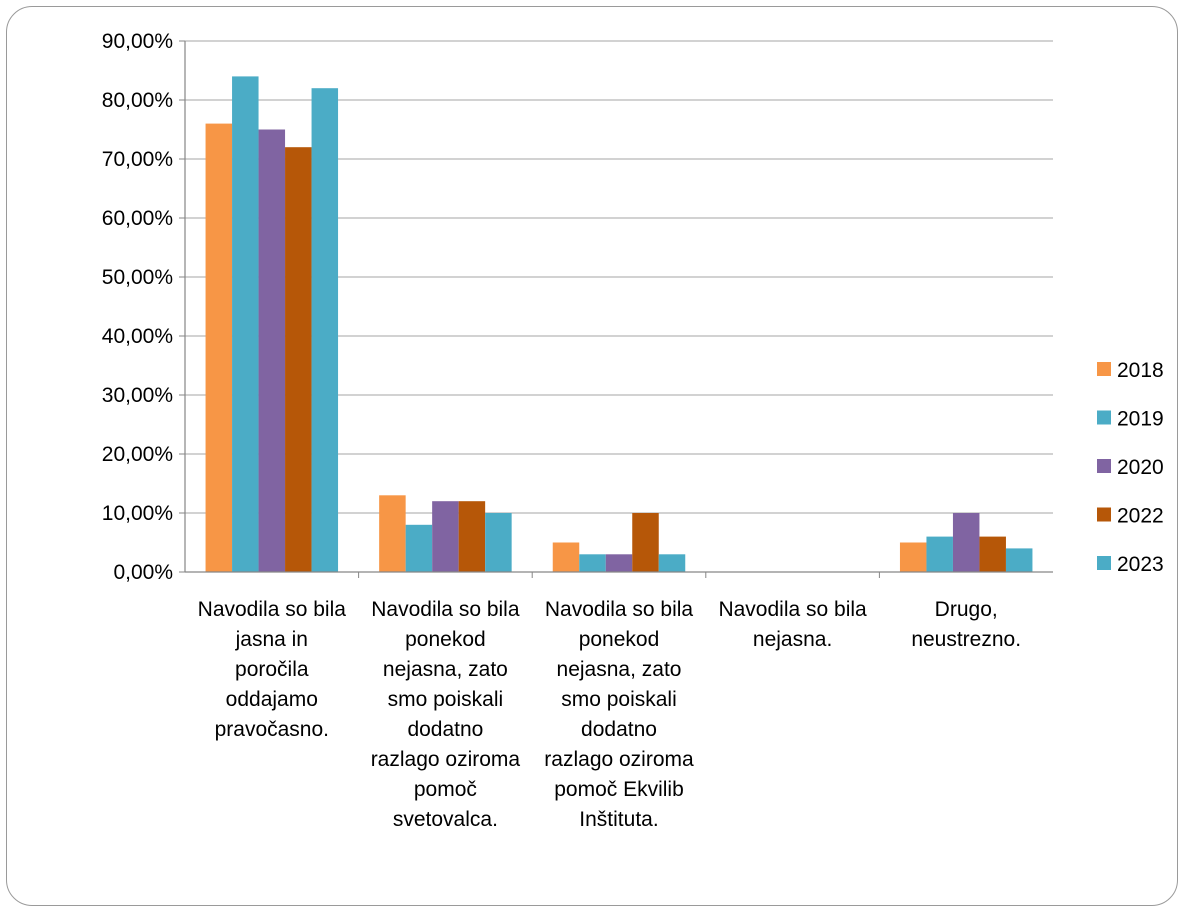  Describe the element at coordinates (1140, 516) in the screenshot. I see `legend-label: 2022` at that location.